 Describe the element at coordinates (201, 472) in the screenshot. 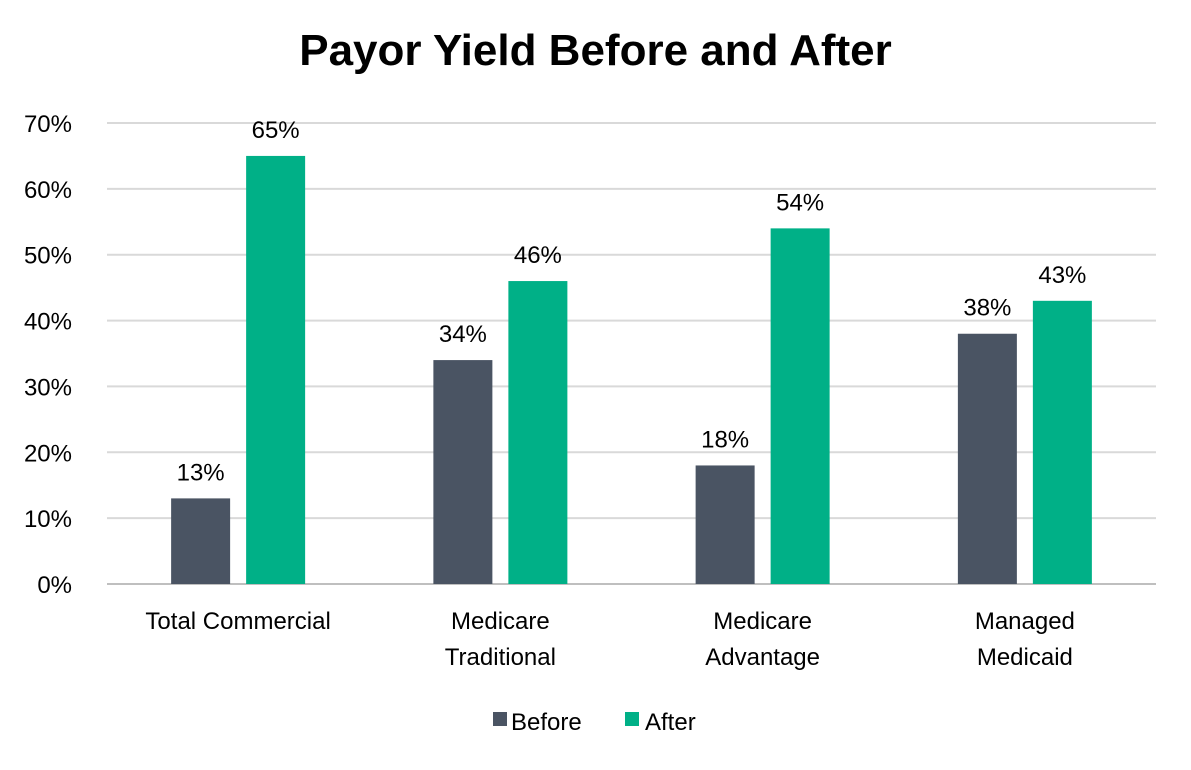

I see `data-label: 13%` at that location.